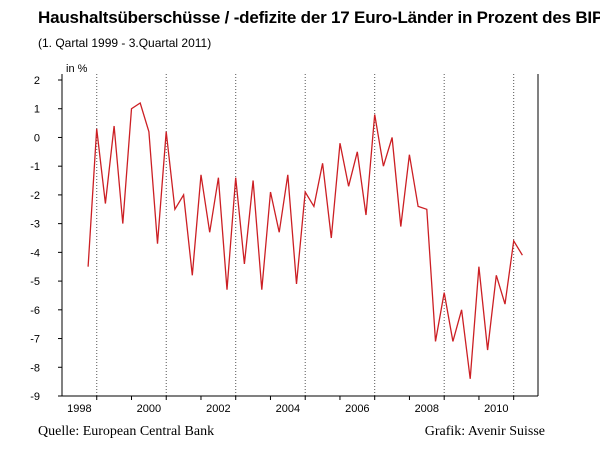  I want to click on x-tick-label: 2004, so click(288, 409).